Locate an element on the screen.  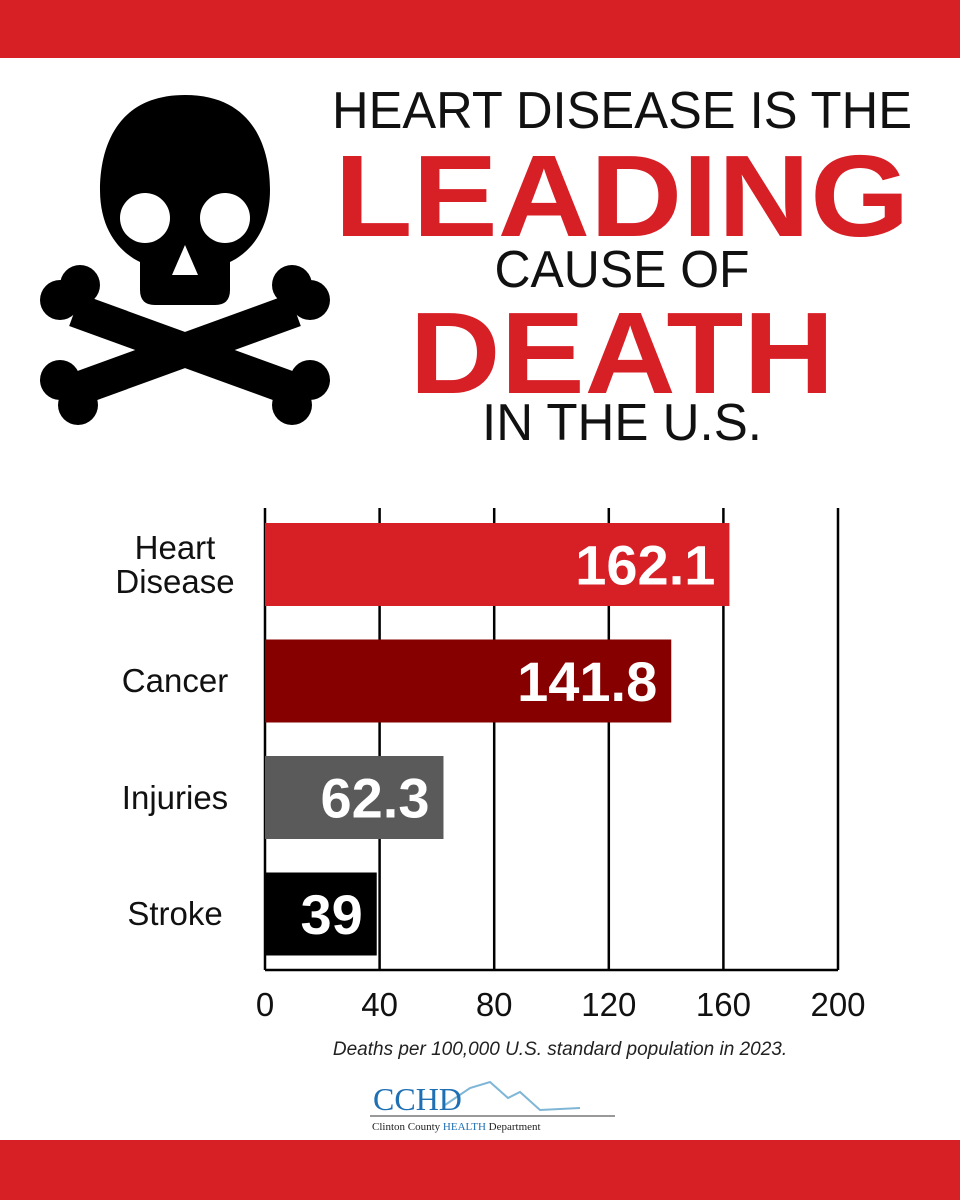
x-tick-label: 120 is located at coordinates (608, 1004).